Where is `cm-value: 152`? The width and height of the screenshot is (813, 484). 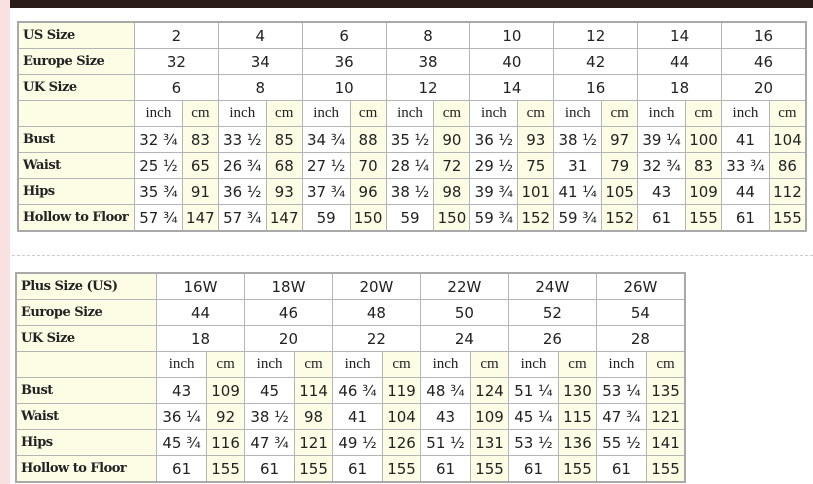 cm-value: 152 is located at coordinates (536, 218).